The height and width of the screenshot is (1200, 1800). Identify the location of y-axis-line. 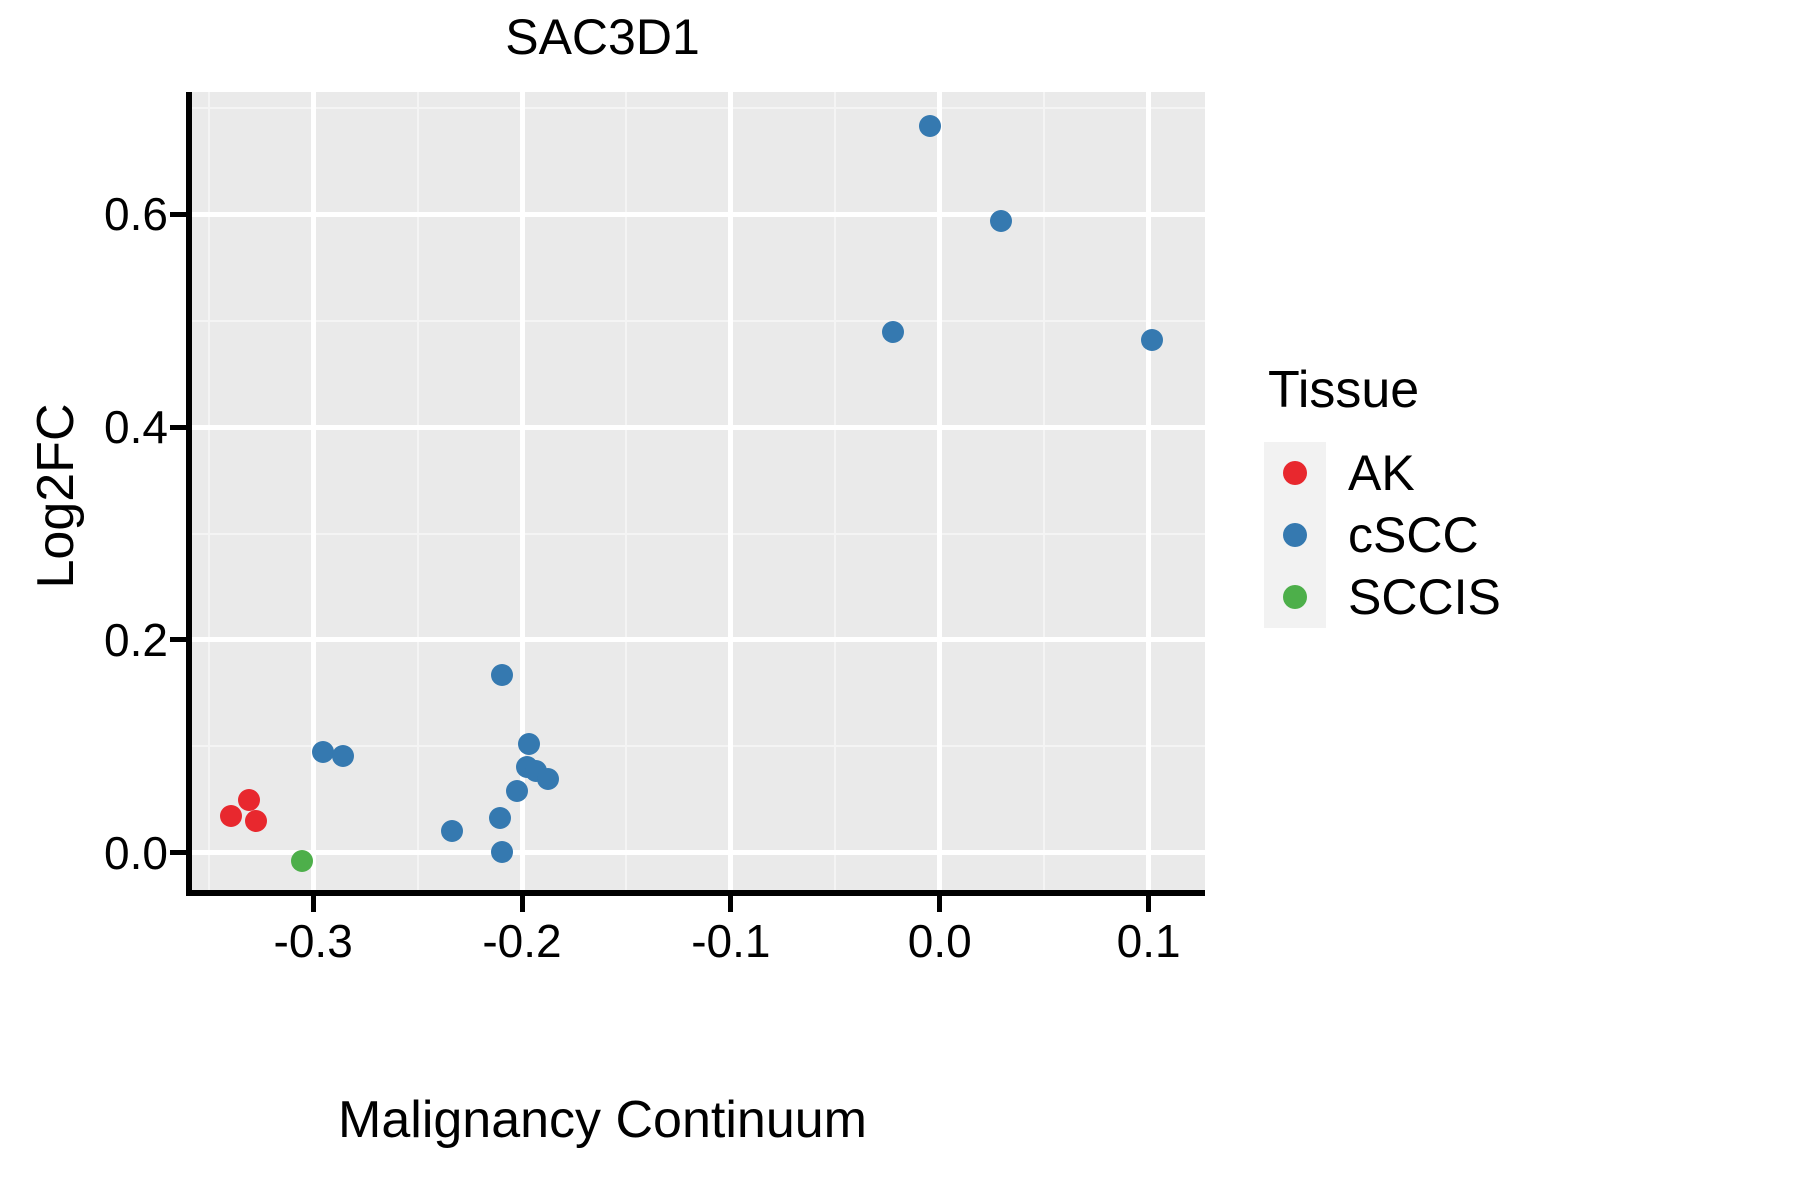
(189, 491).